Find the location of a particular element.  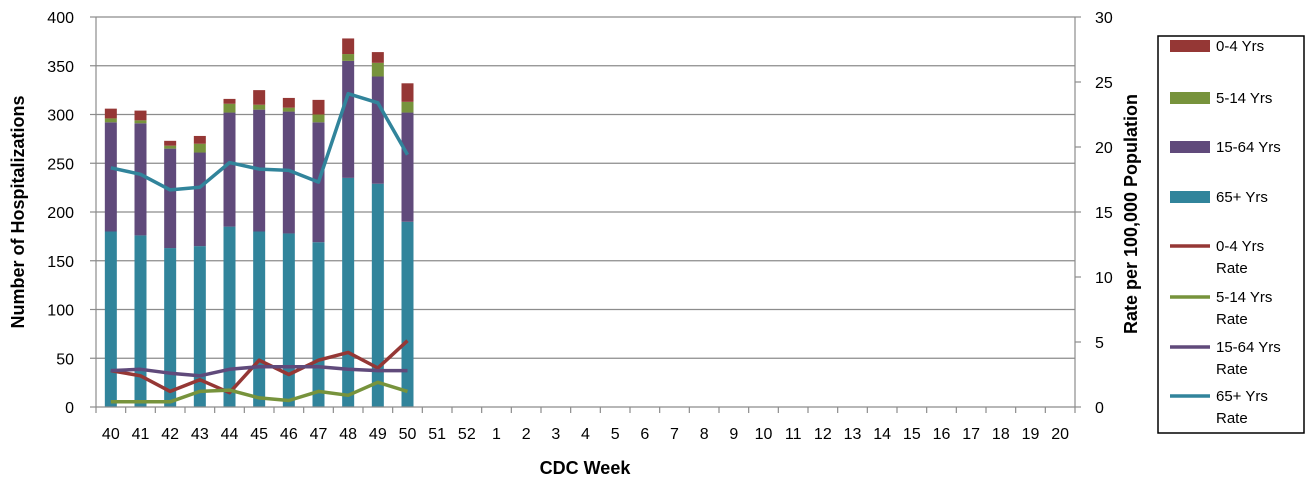

x-tick-label: 18 is located at coordinates (1001, 434).